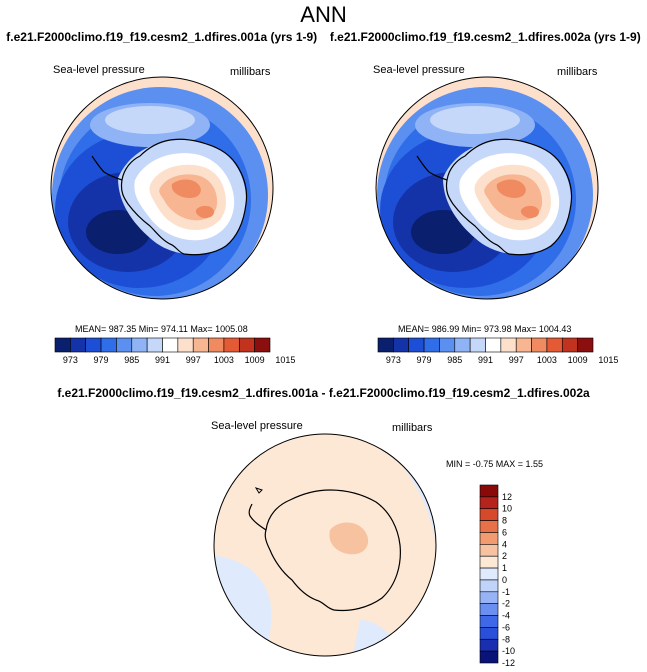  What do you see at coordinates (504, 580) in the screenshot?
I see `colorbar-tick-label: 0` at bounding box center [504, 580].